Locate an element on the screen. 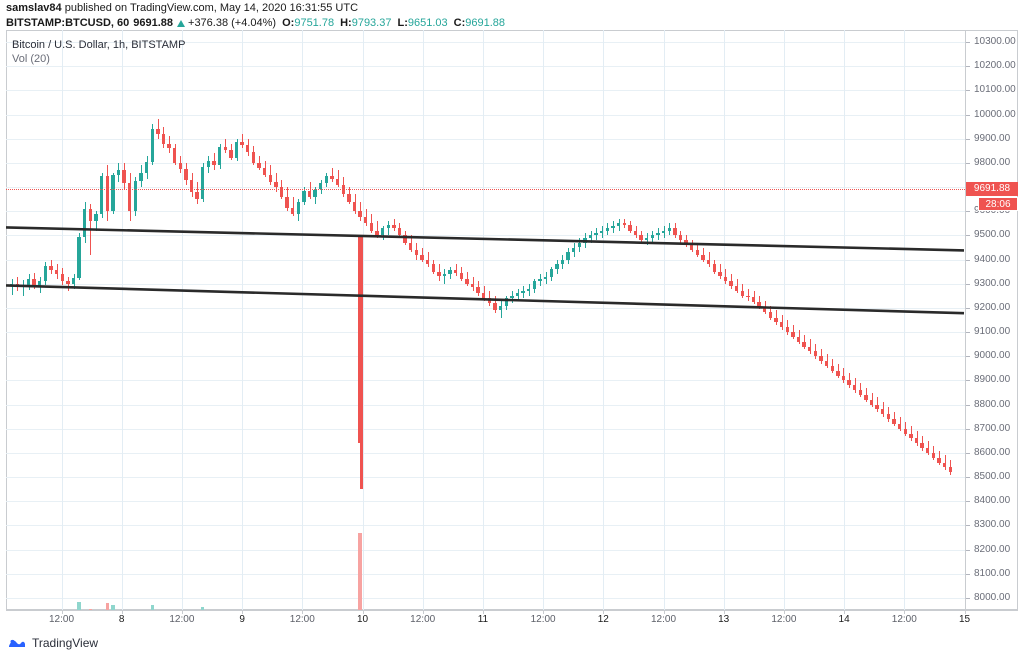 This screenshot has height=659, width=1024. author-name: samslav84 is located at coordinates (34, 8).